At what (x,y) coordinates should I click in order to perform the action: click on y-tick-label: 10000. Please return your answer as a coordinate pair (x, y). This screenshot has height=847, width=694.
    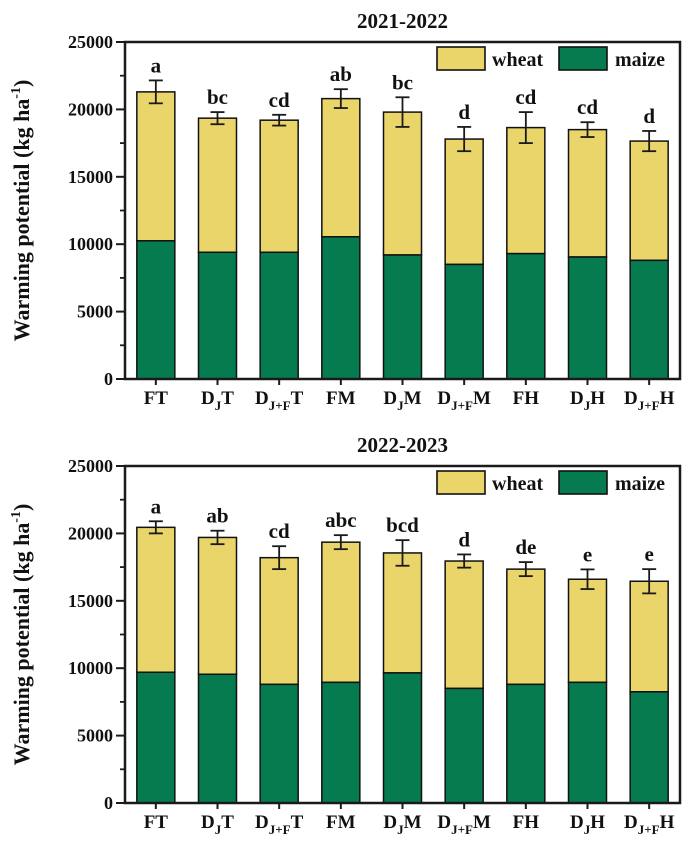
    Looking at the image, I should click on (90, 244).